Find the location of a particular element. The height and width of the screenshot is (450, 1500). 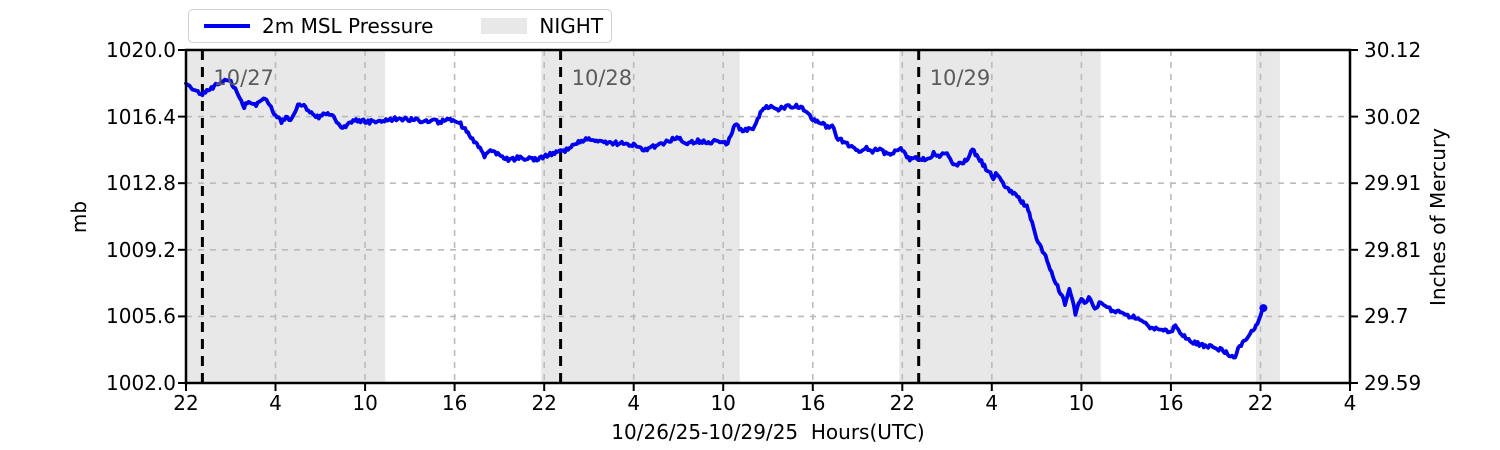

y-tick-label-right: 29.91 is located at coordinates (1393, 183).